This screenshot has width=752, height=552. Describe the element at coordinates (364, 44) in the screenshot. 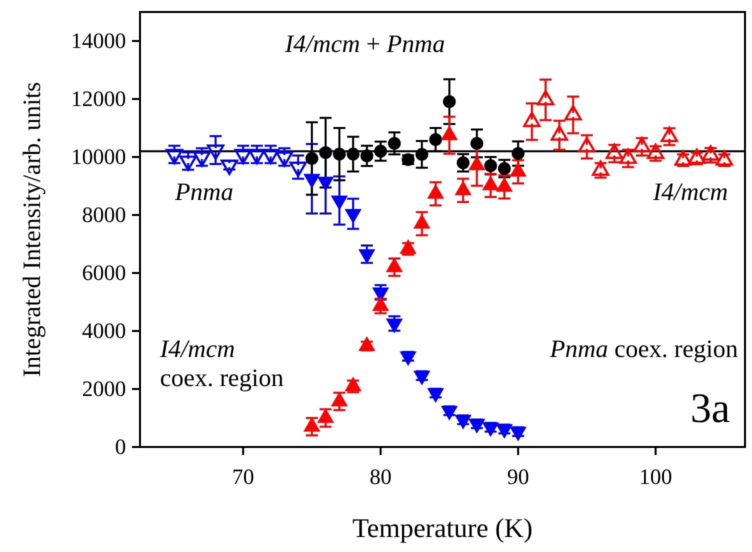

I see `annotation: I4/mcm + Pnma` at that location.